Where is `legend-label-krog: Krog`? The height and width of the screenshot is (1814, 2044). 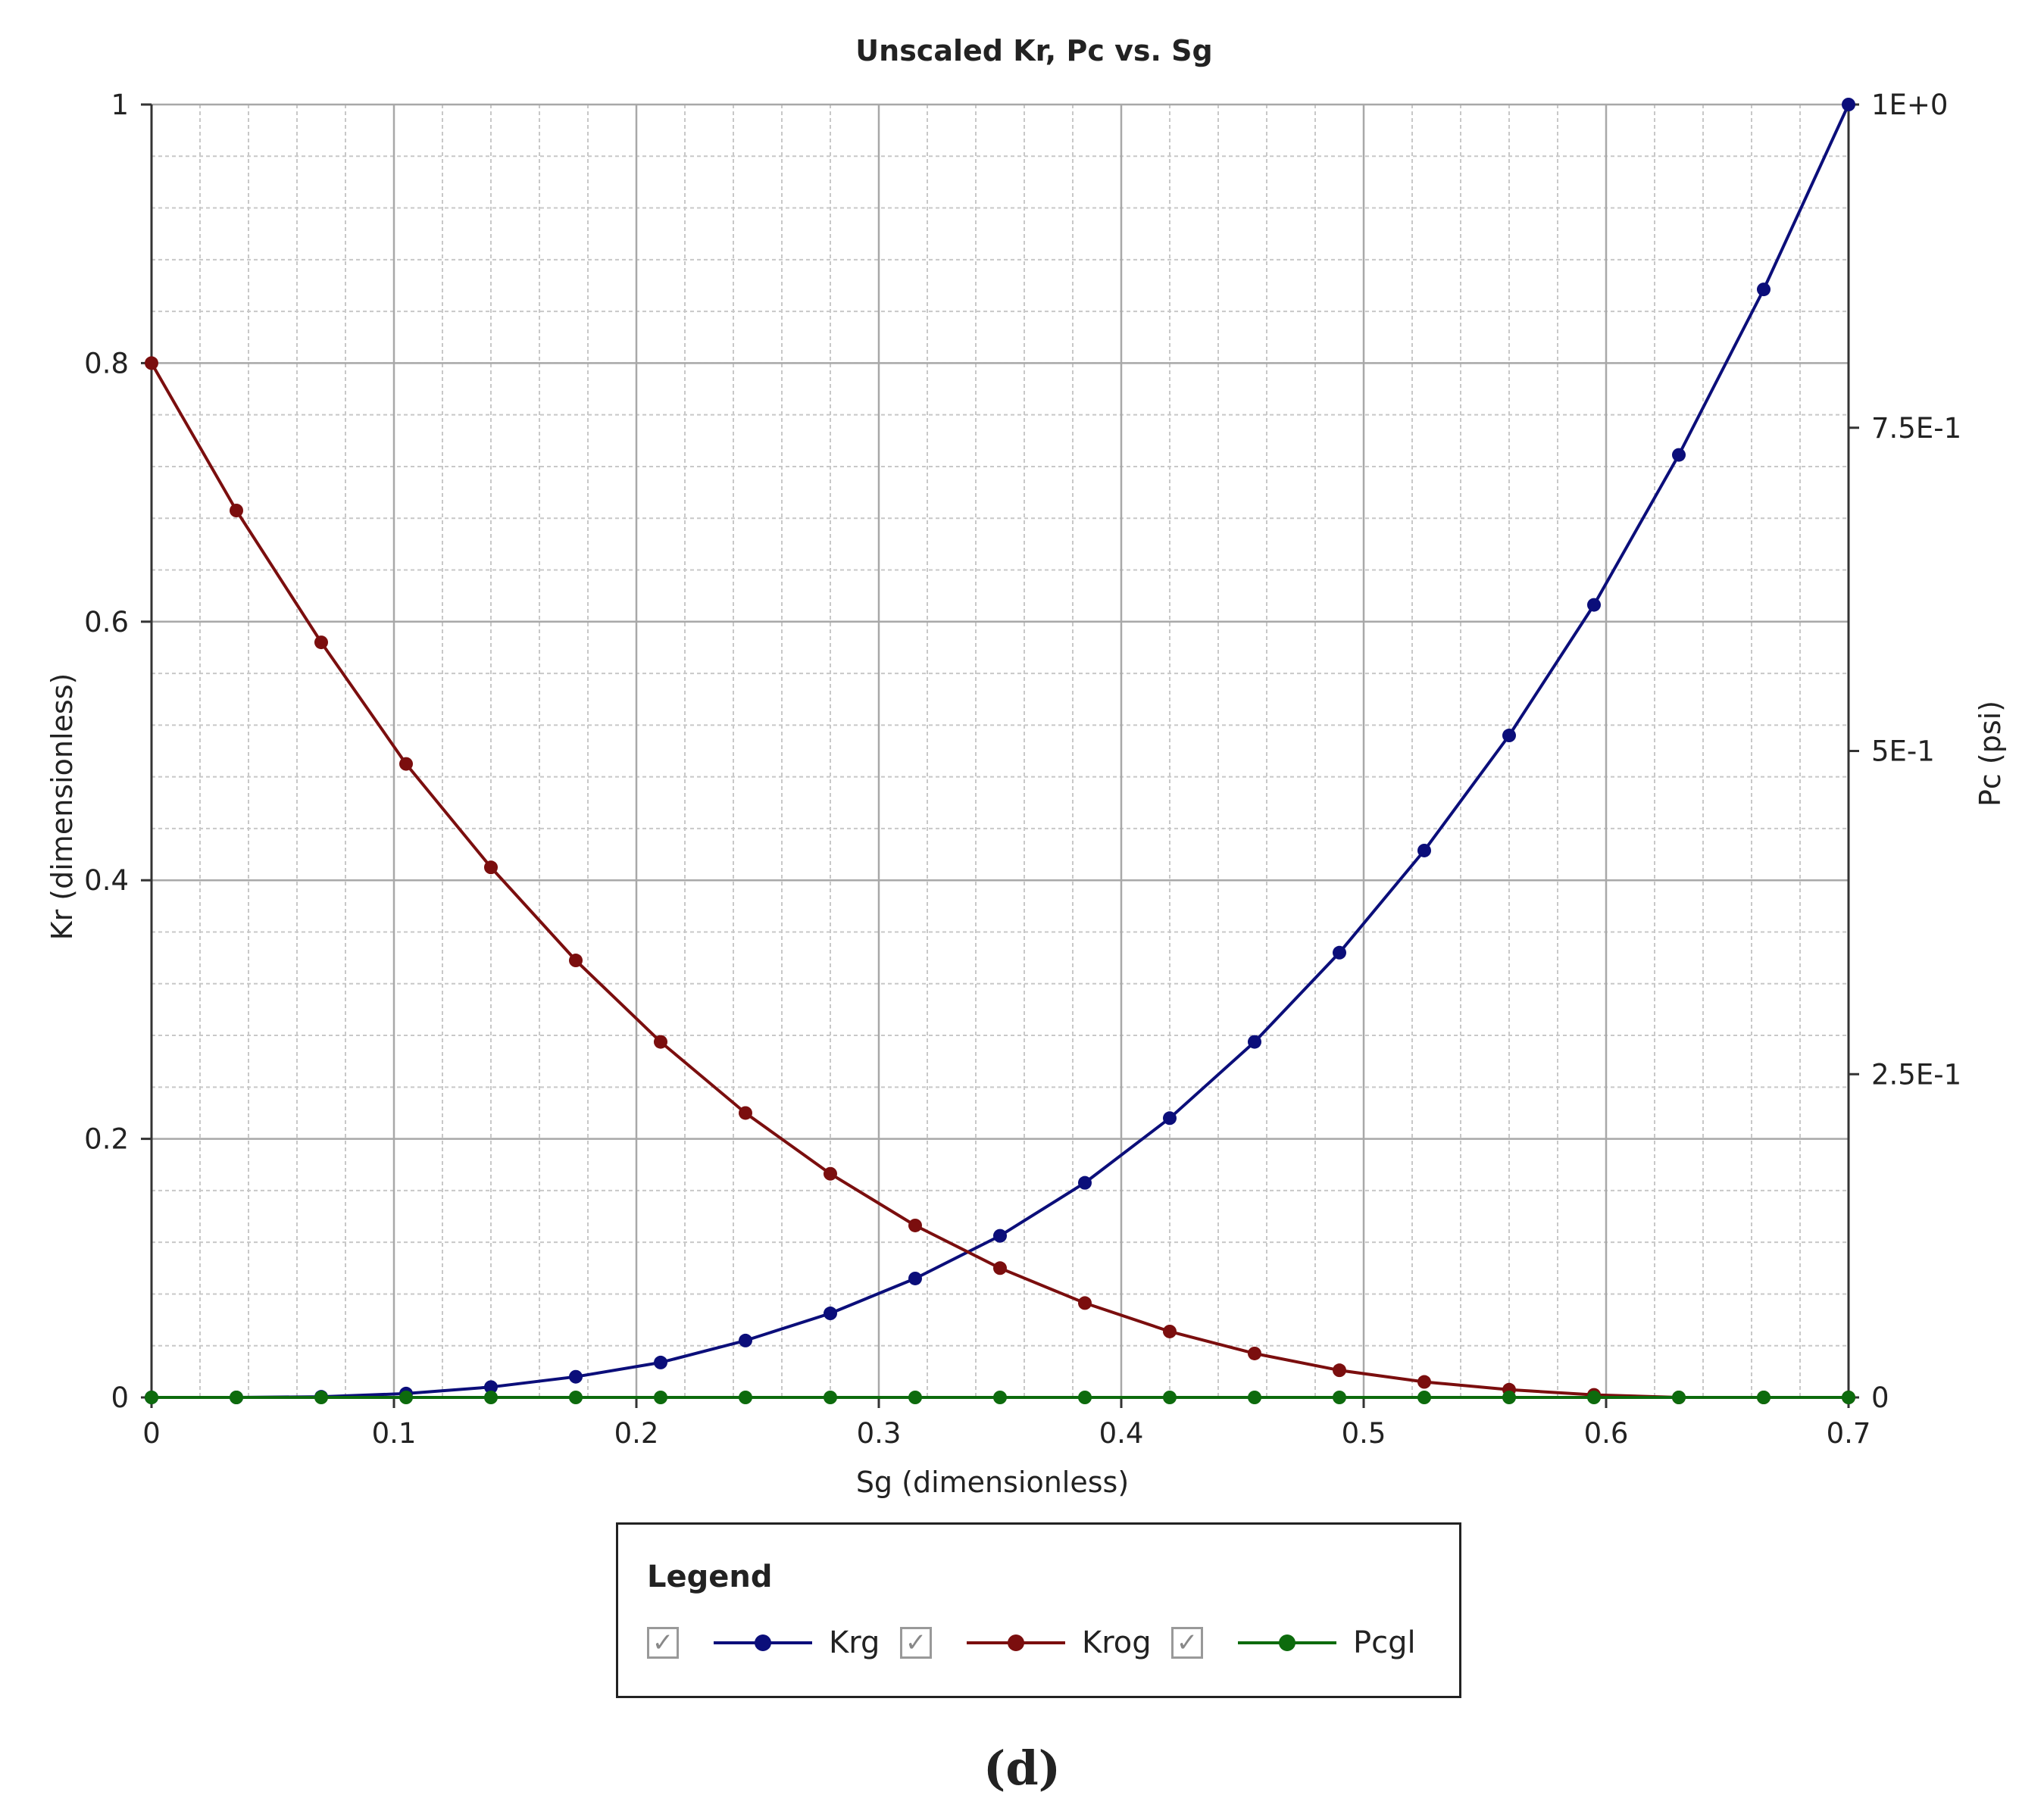
legend-label-krog: Krog is located at coordinates (1117, 1643).